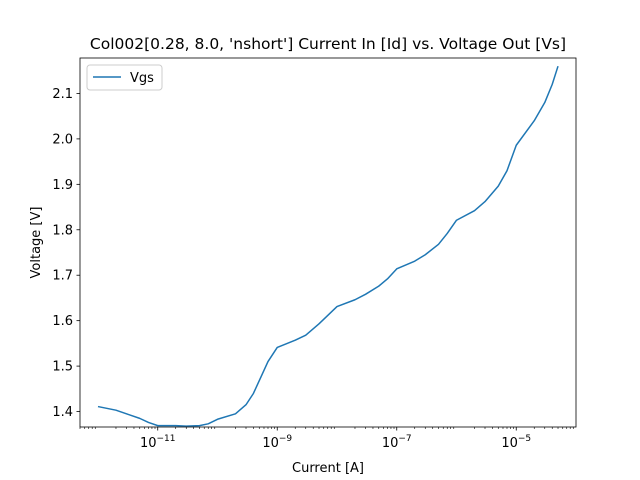 The image size is (640, 480). I want to click on x-tick-label: 10⁻⁷, so click(397, 442).